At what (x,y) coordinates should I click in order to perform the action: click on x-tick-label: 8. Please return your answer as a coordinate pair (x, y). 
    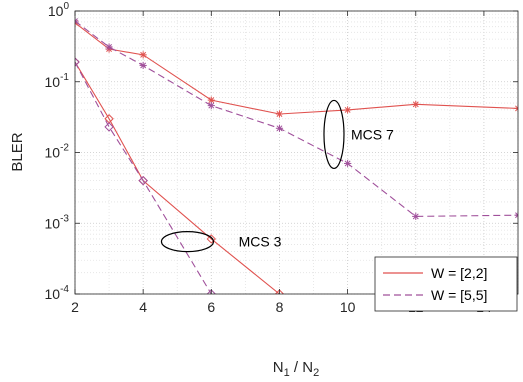
    Looking at the image, I should click on (280, 307).